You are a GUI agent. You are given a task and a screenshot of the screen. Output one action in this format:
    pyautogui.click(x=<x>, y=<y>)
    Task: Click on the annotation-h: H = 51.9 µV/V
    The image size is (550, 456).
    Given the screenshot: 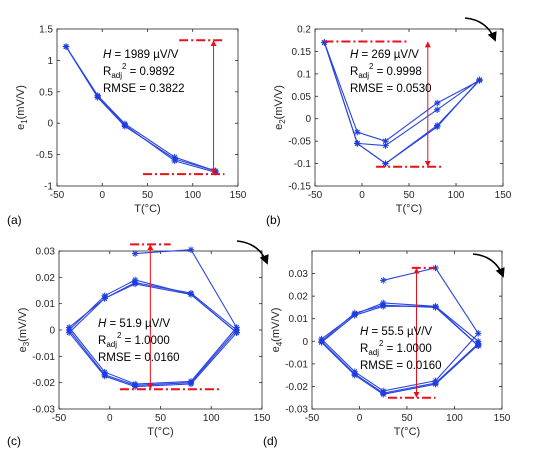 What is the action you would take?
    pyautogui.click(x=134, y=324)
    